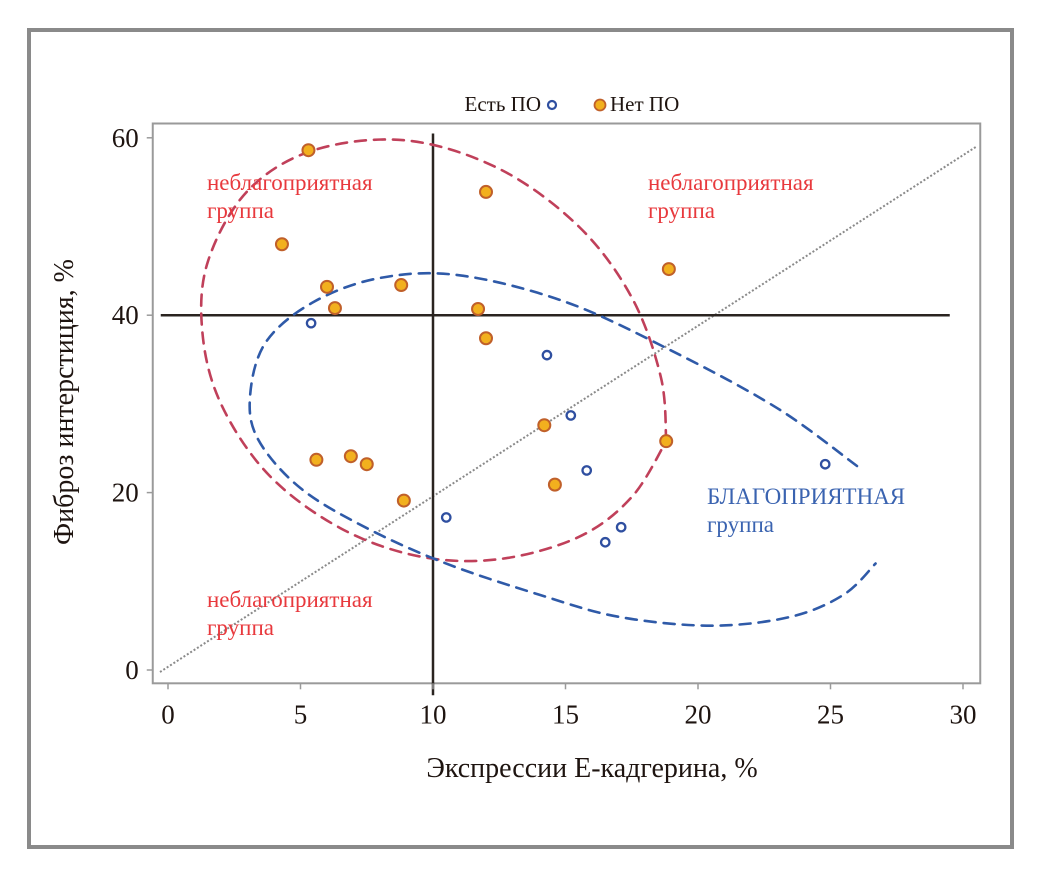 Image resolution: width=1048 pixels, height=883 pixels. What do you see at coordinates (731, 196) in the screenshot?
I see `annotation-top-right: неблагоприятная группа` at bounding box center [731, 196].